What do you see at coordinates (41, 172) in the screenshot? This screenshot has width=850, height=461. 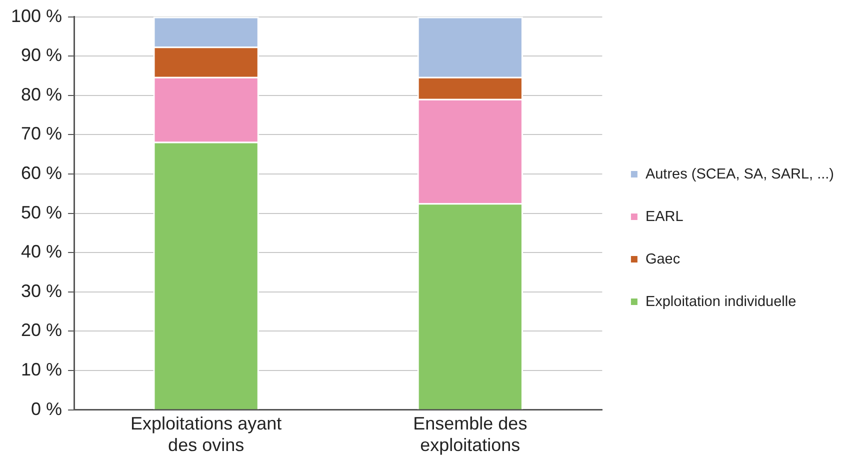 I see `y-tick-label: 60 %` at bounding box center [41, 172].